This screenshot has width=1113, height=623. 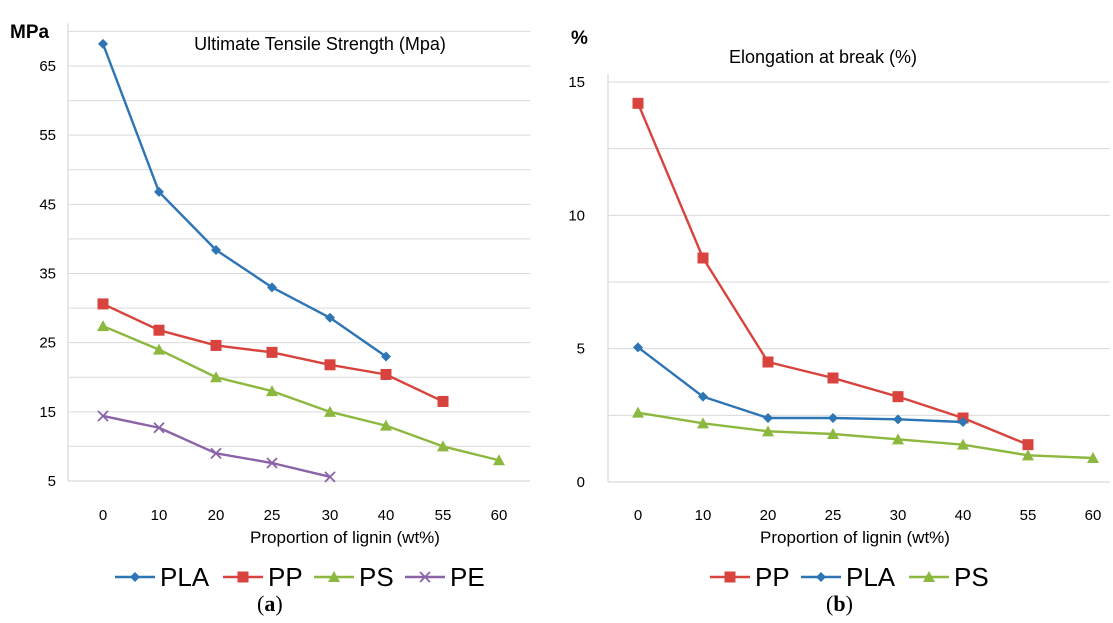 What do you see at coordinates (425, 577) in the screenshot?
I see `legend-marker-pe-stroke-b` at bounding box center [425, 577].